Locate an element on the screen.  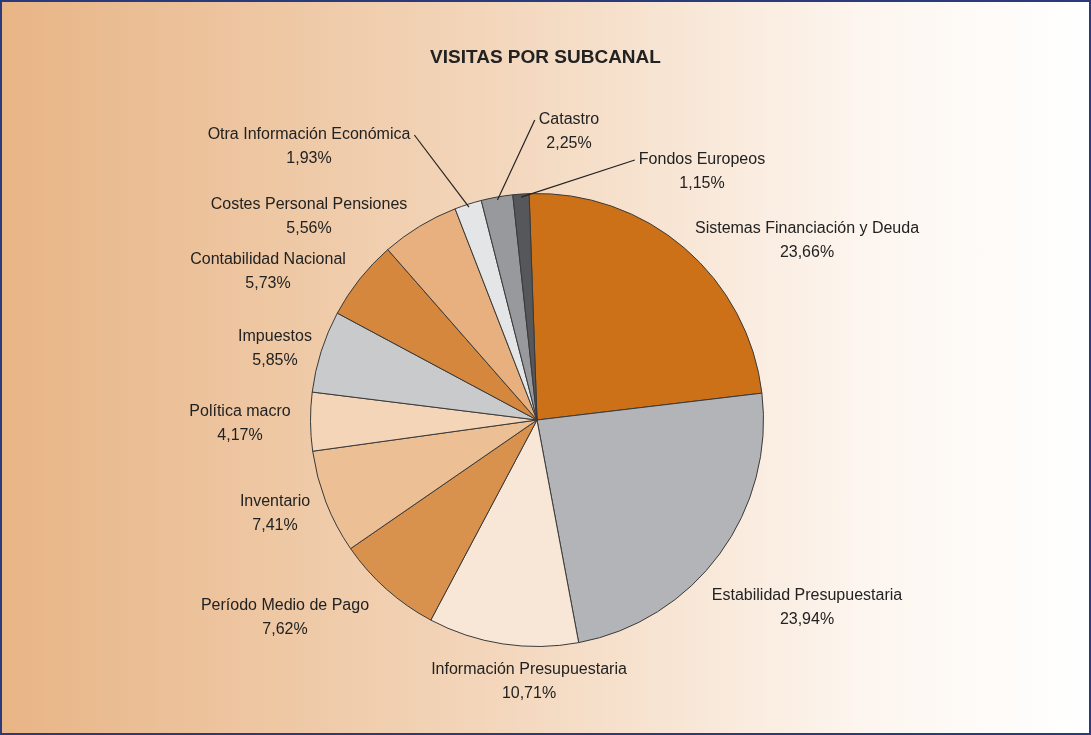
data-label: 1,15% is located at coordinates (702, 183).